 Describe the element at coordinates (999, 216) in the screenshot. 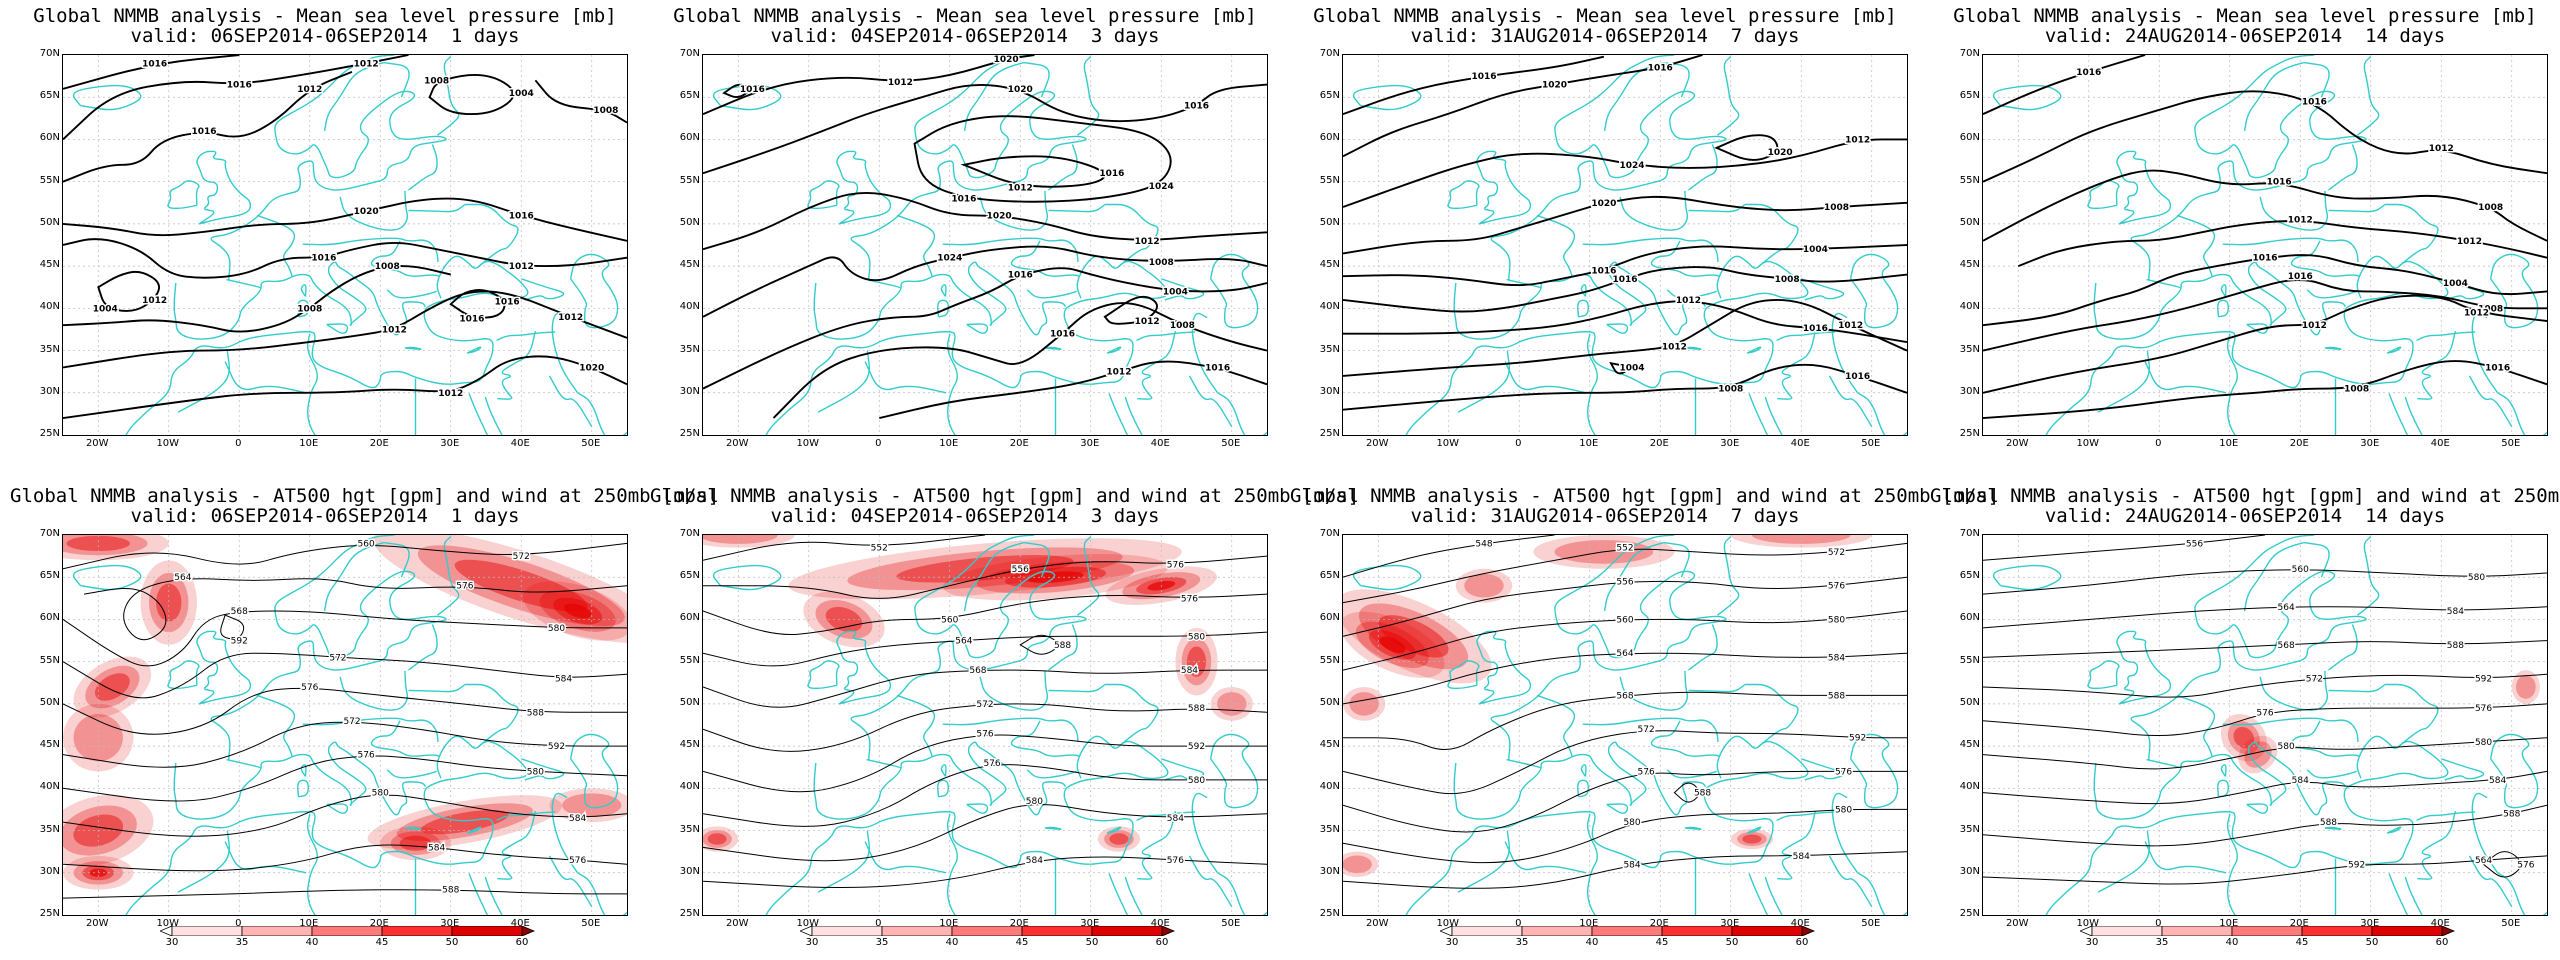

I see `contour-label: 1020` at that location.